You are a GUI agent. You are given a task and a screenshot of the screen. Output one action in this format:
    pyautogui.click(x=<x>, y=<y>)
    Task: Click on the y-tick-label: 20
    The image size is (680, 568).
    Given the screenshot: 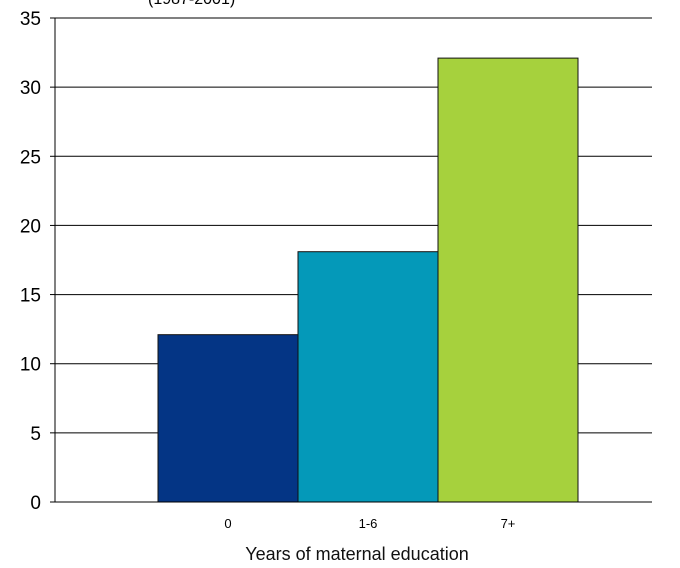 What is the action you would take?
    pyautogui.click(x=30, y=226)
    